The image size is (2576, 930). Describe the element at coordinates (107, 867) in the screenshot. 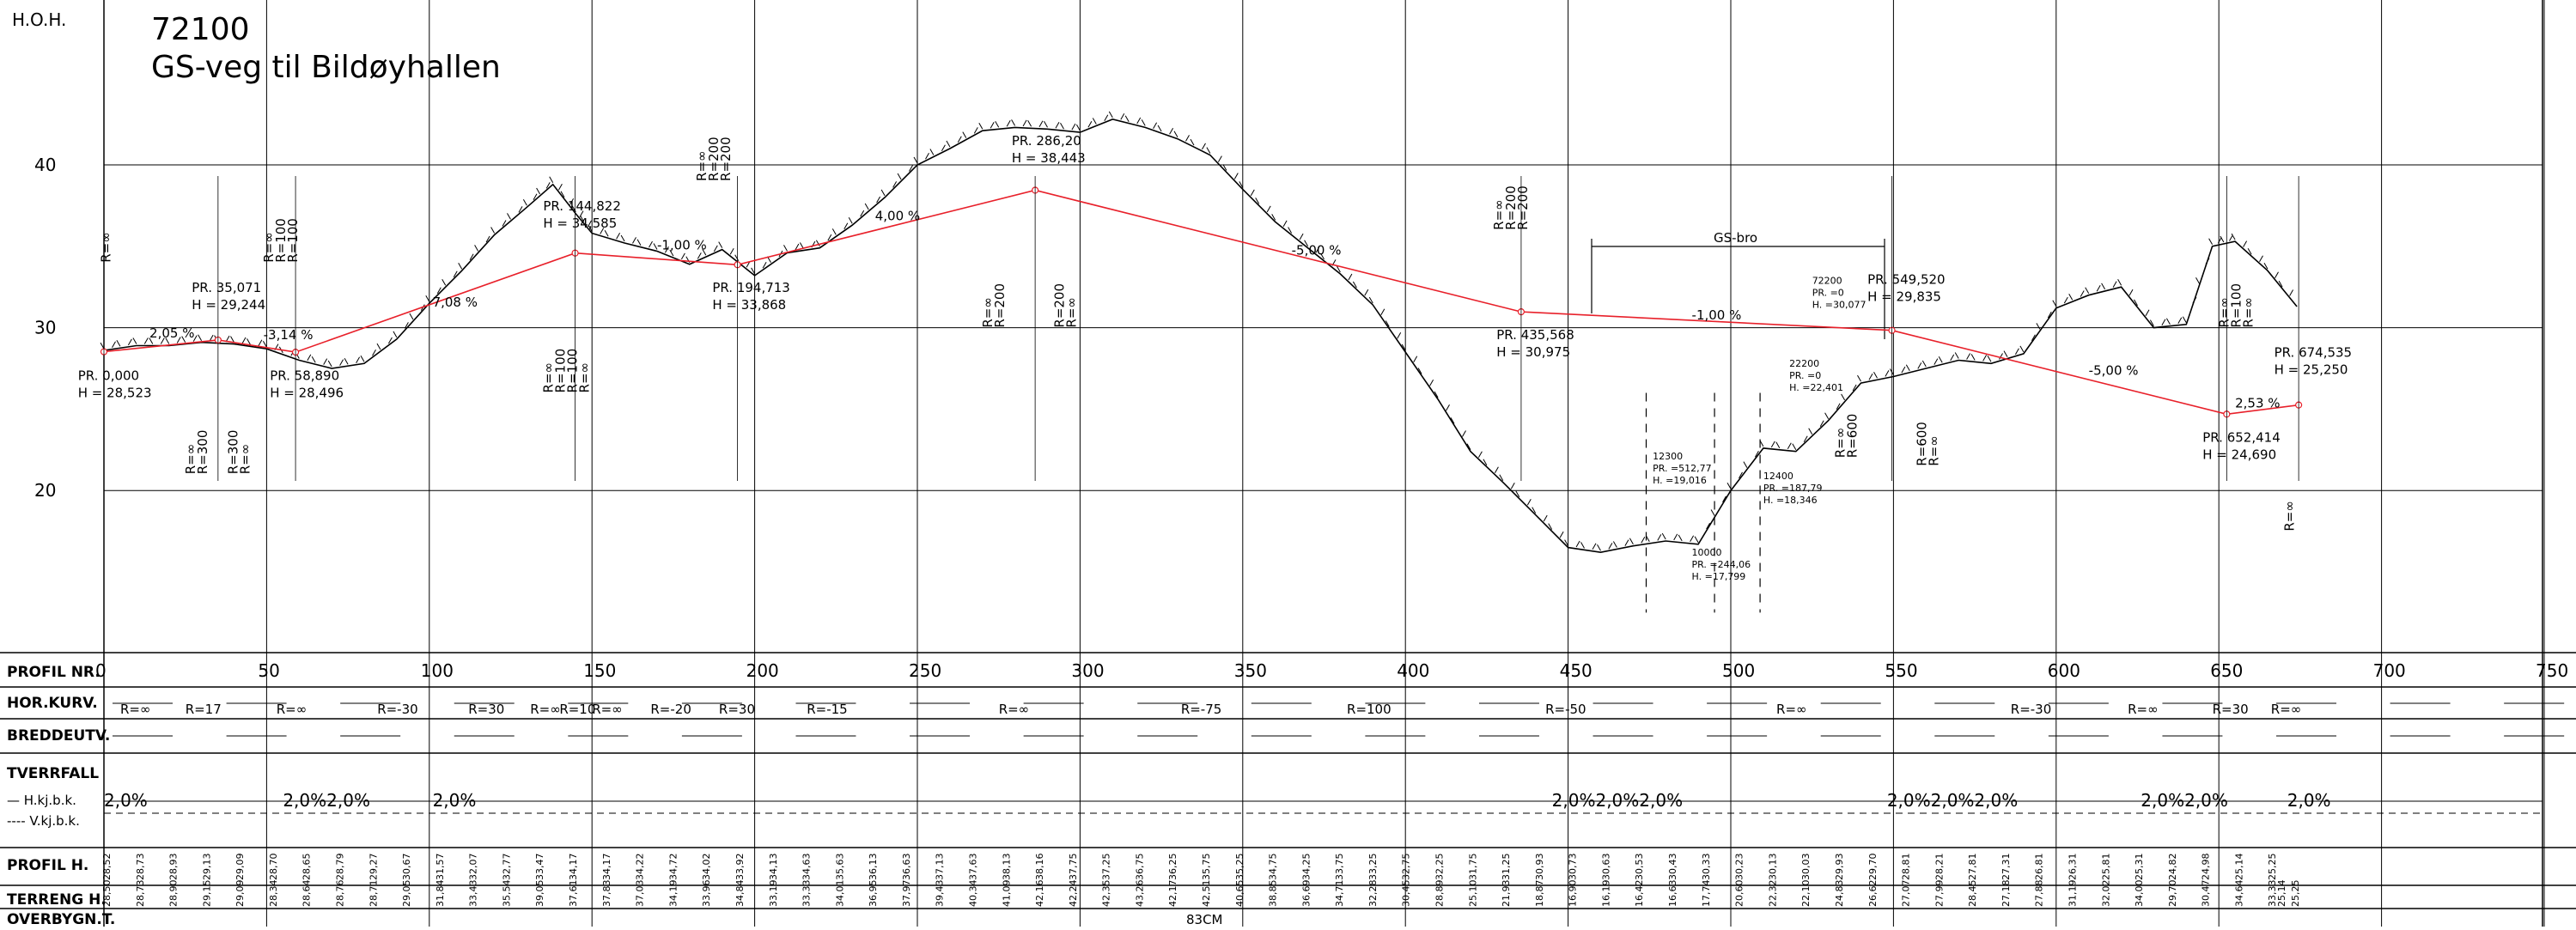

I see `profil-h-value: 28,52` at that location.